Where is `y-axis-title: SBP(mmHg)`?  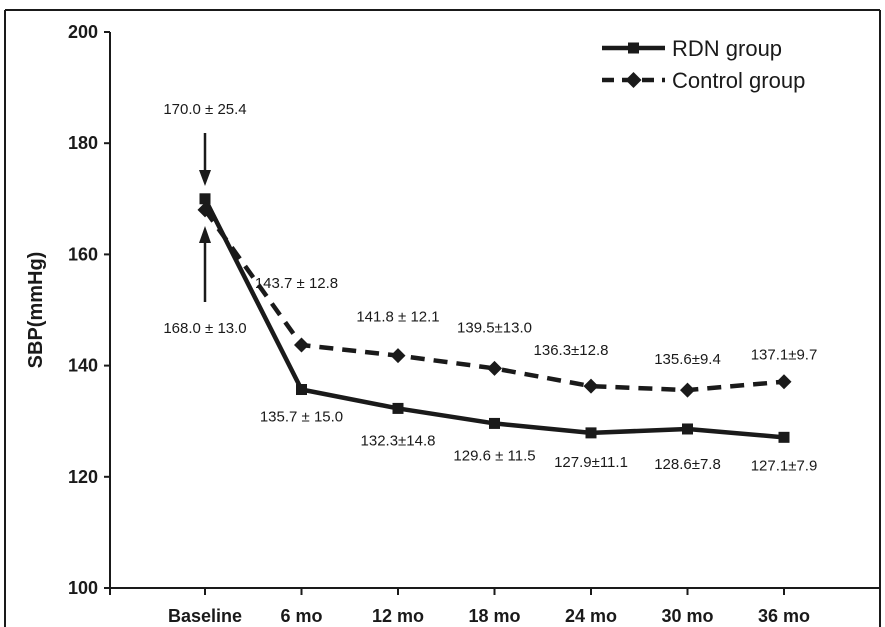
y-axis-title: SBP(mmHg) is located at coordinates (36, 310).